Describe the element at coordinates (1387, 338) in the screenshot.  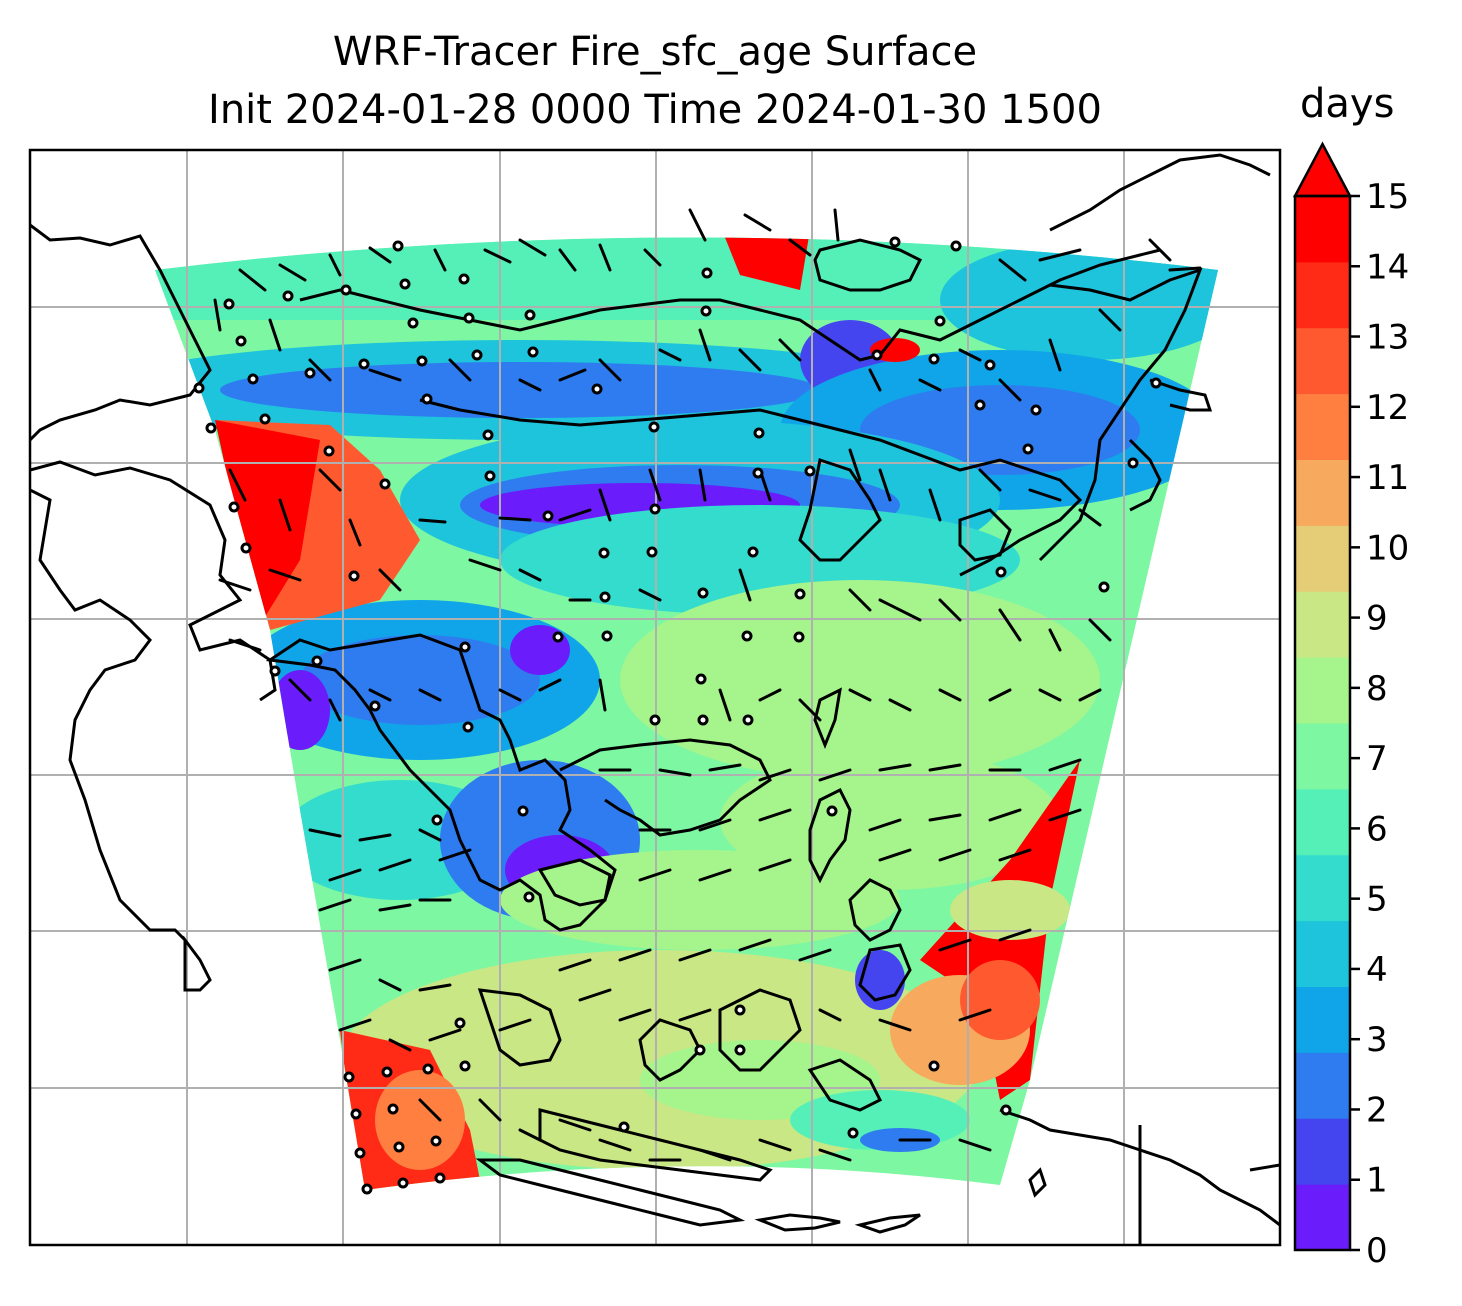
I see `colorbar-tick-label: 13` at that location.